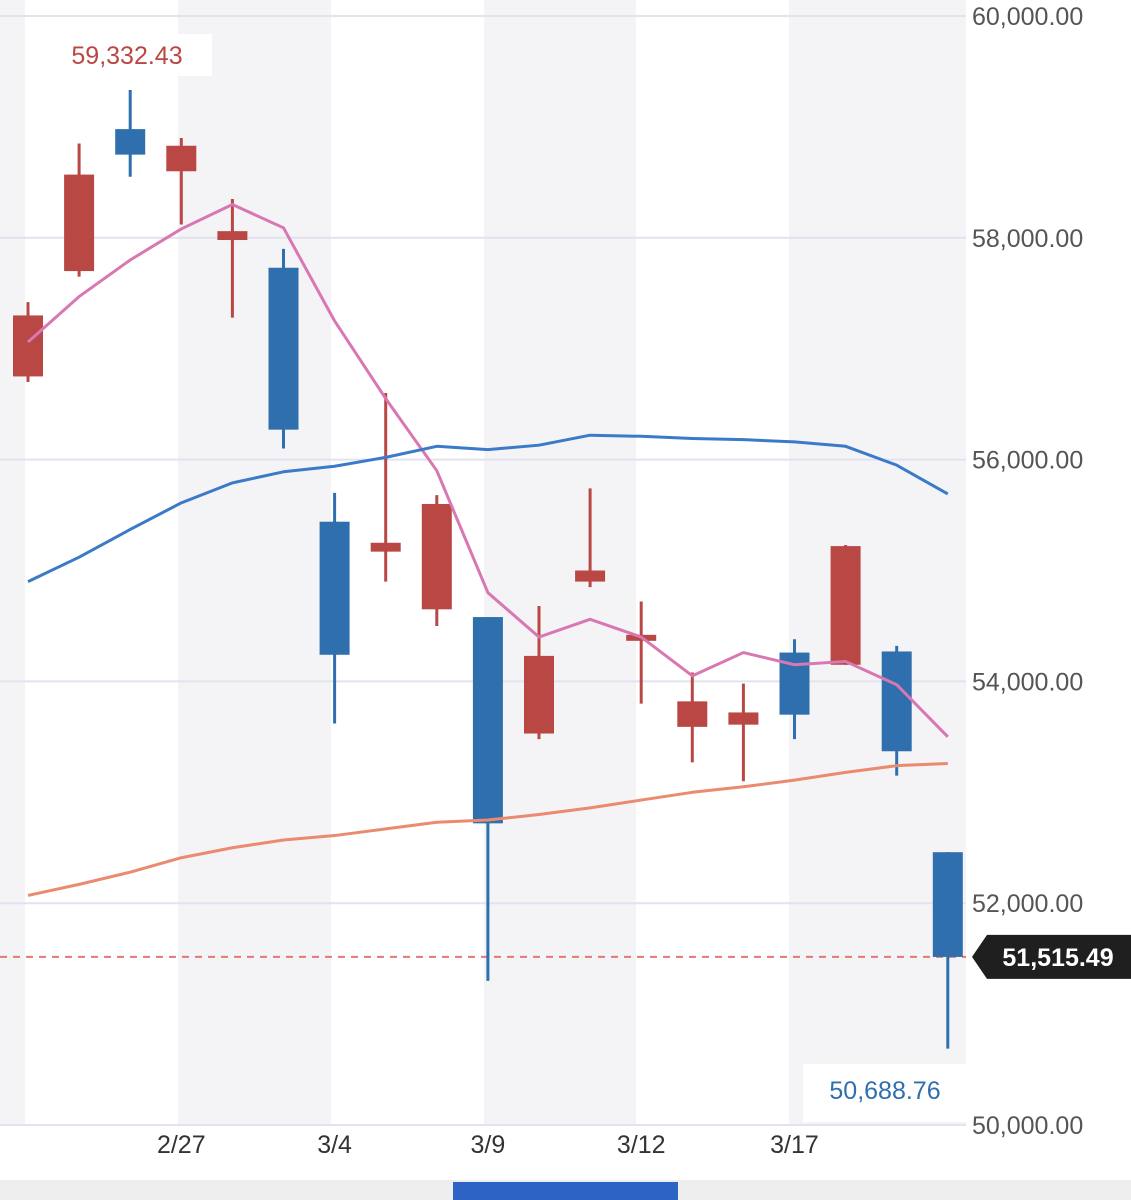  Describe the element at coordinates (488, 508) in the screenshot. I see `ma-mid-line` at that location.